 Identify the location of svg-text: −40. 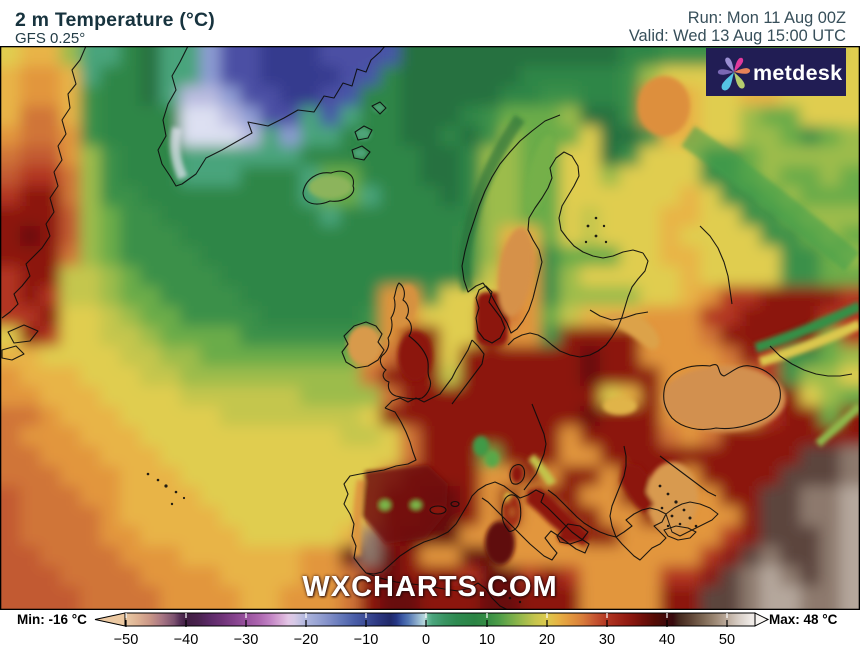
(186, 640).